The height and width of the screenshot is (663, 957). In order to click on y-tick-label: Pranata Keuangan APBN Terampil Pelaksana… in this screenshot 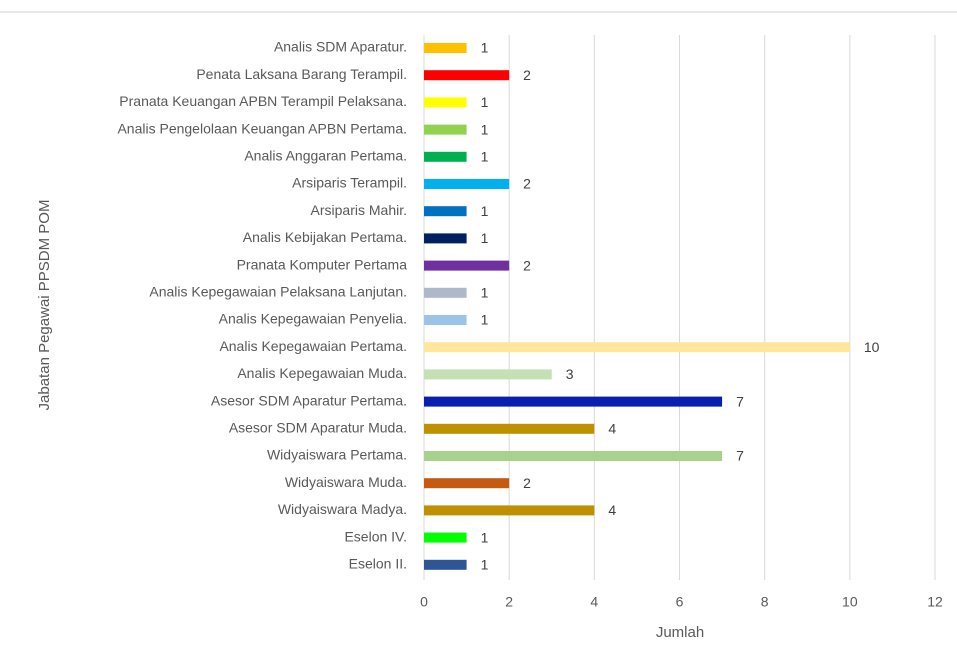, I will do `click(263, 101)`.